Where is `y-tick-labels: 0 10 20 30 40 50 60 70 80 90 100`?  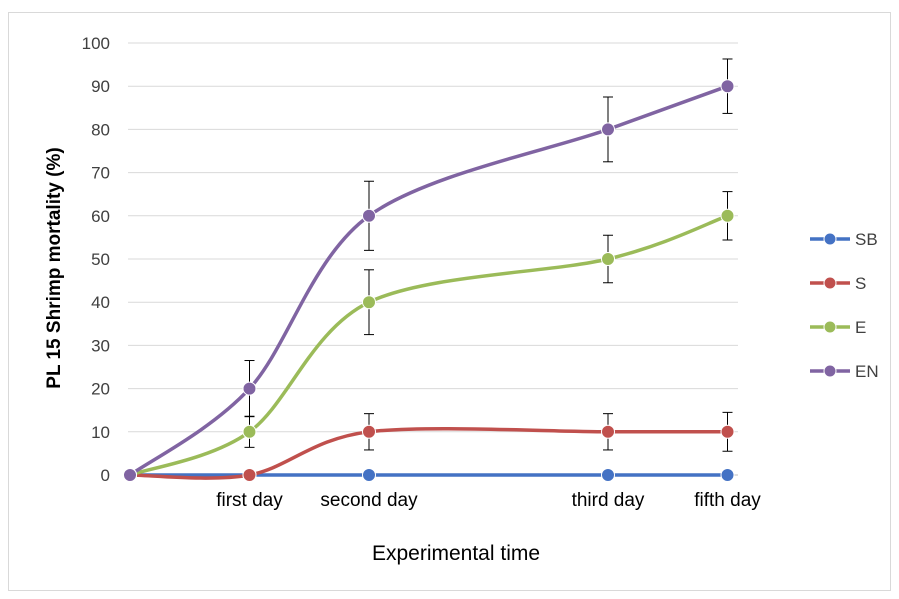
y-tick-labels: 0 10 20 30 40 50 60 70 80 90 100 is located at coordinates (96, 259).